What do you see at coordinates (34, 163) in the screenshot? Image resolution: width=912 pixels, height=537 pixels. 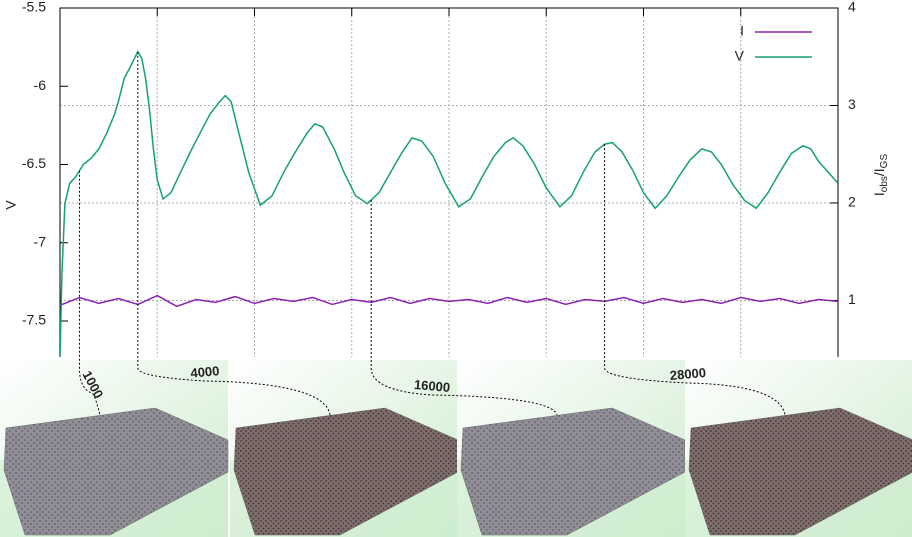 I see `y-tick-label: -6.5` at bounding box center [34, 163].